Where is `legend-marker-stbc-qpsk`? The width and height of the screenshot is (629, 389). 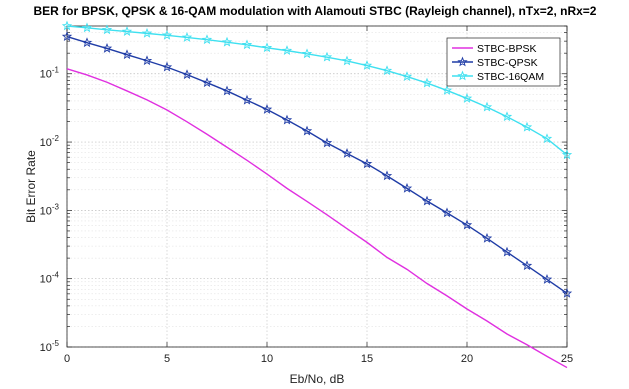 legend-marker-stbc-qpsk is located at coordinates (462, 61).